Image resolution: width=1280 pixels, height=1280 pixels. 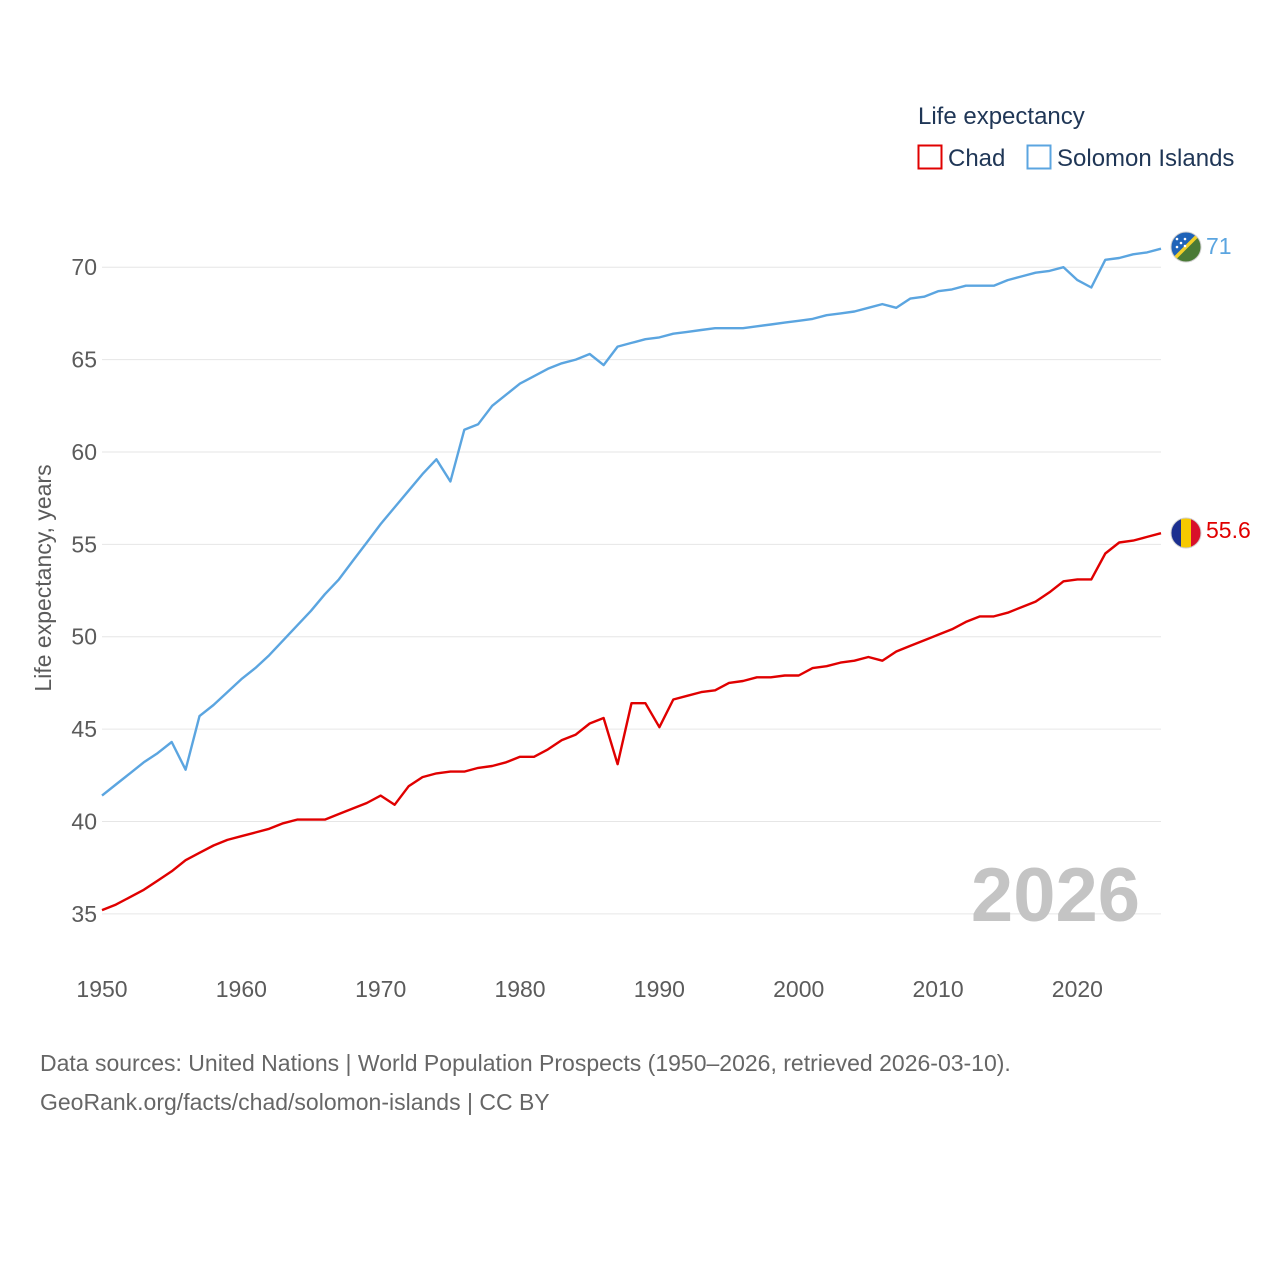 I want to click on y-tick-label: 35, so click(x=84, y=914).